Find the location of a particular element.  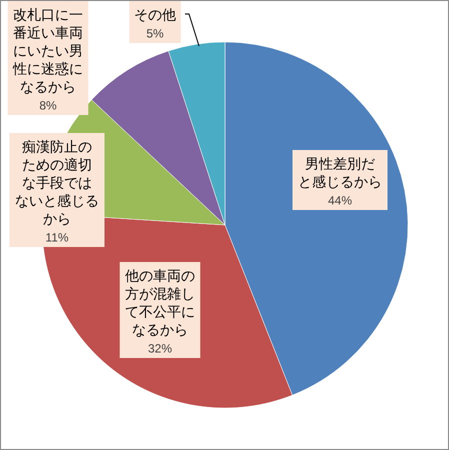

data-label: 44% is located at coordinates (340, 200).